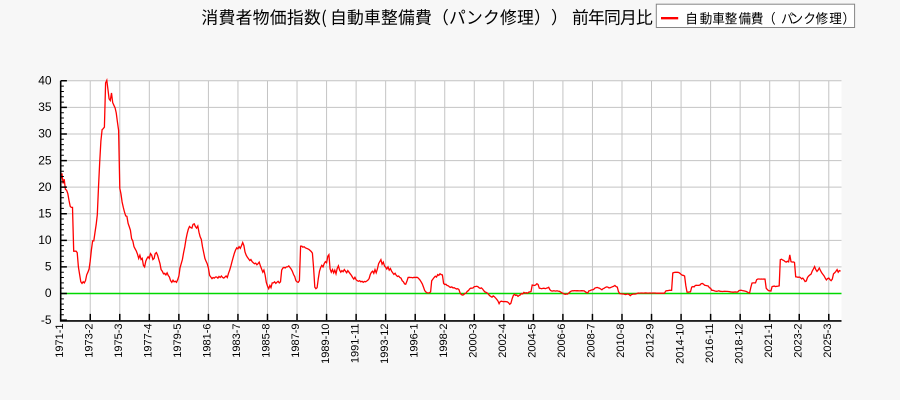 The image size is (900, 405). Describe the element at coordinates (45, 134) in the screenshot. I see `svg-text: 30` at that location.